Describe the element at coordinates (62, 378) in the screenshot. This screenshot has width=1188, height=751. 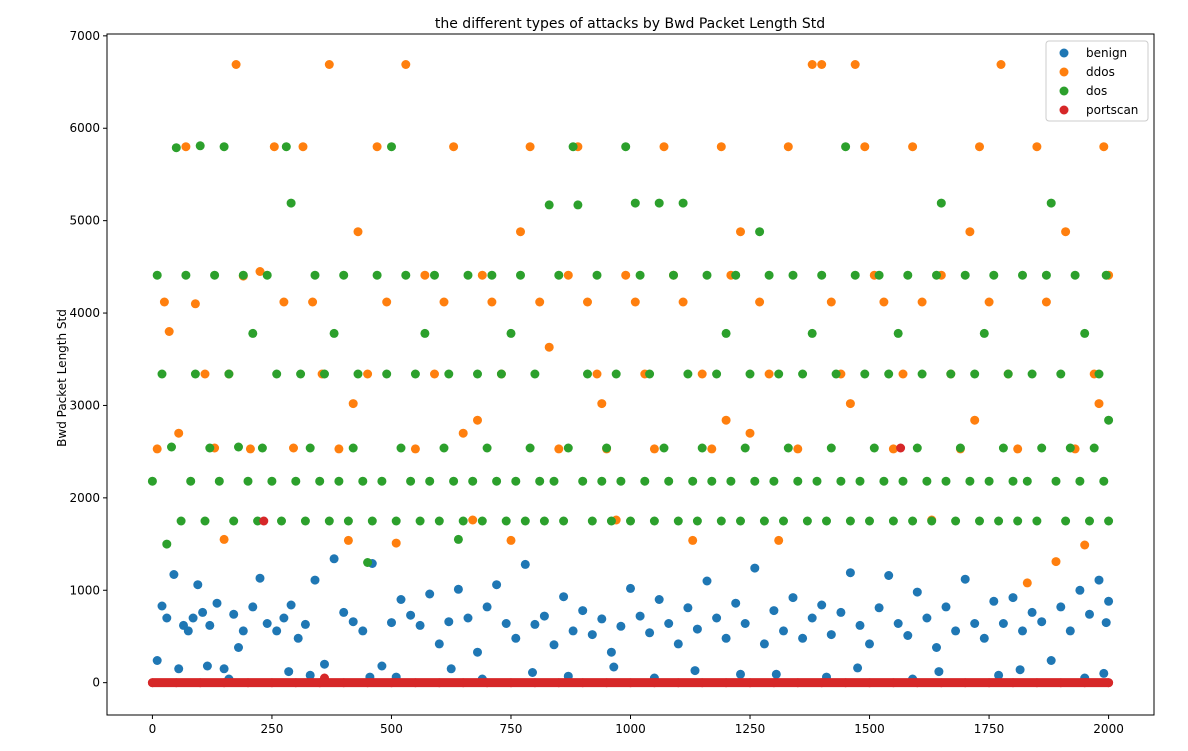
I see `y-axis-label: Bwd Packet Length Std` at that location.